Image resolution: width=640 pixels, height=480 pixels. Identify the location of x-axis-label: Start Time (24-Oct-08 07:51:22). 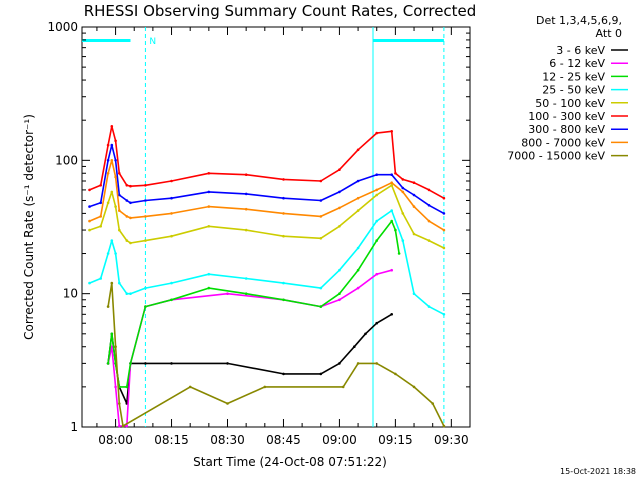
(290, 462).